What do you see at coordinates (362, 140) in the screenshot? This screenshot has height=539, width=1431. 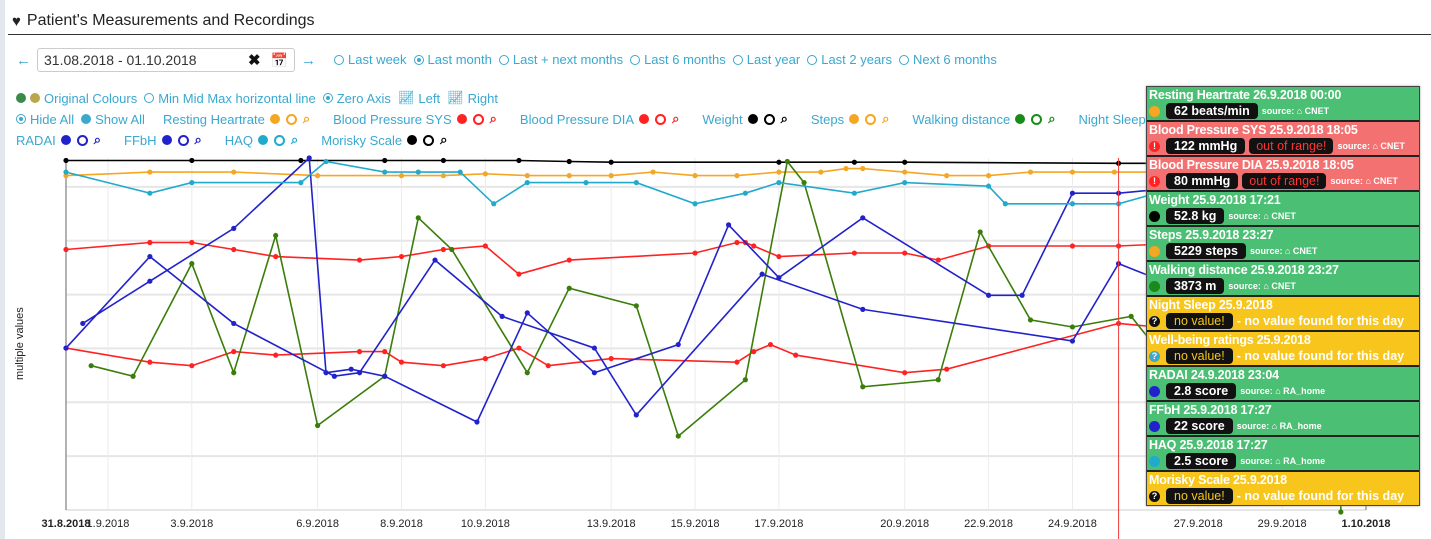 I see `legend-label: Morisky Scale` at bounding box center [362, 140].